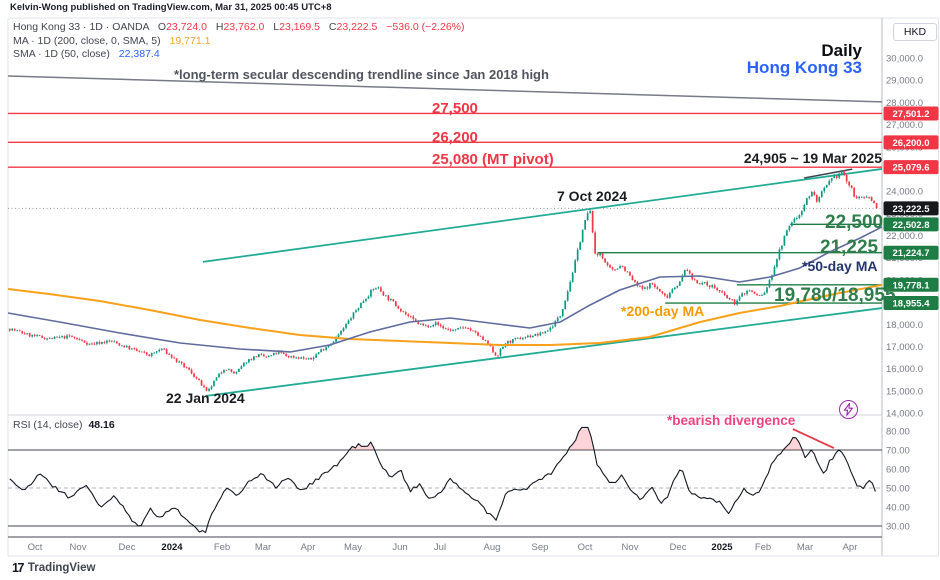  What do you see at coordinates (81, 27) in the screenshot?
I see `legend-symbol-title: Hong Kong 33 · 1D · OANDA` at bounding box center [81, 27].